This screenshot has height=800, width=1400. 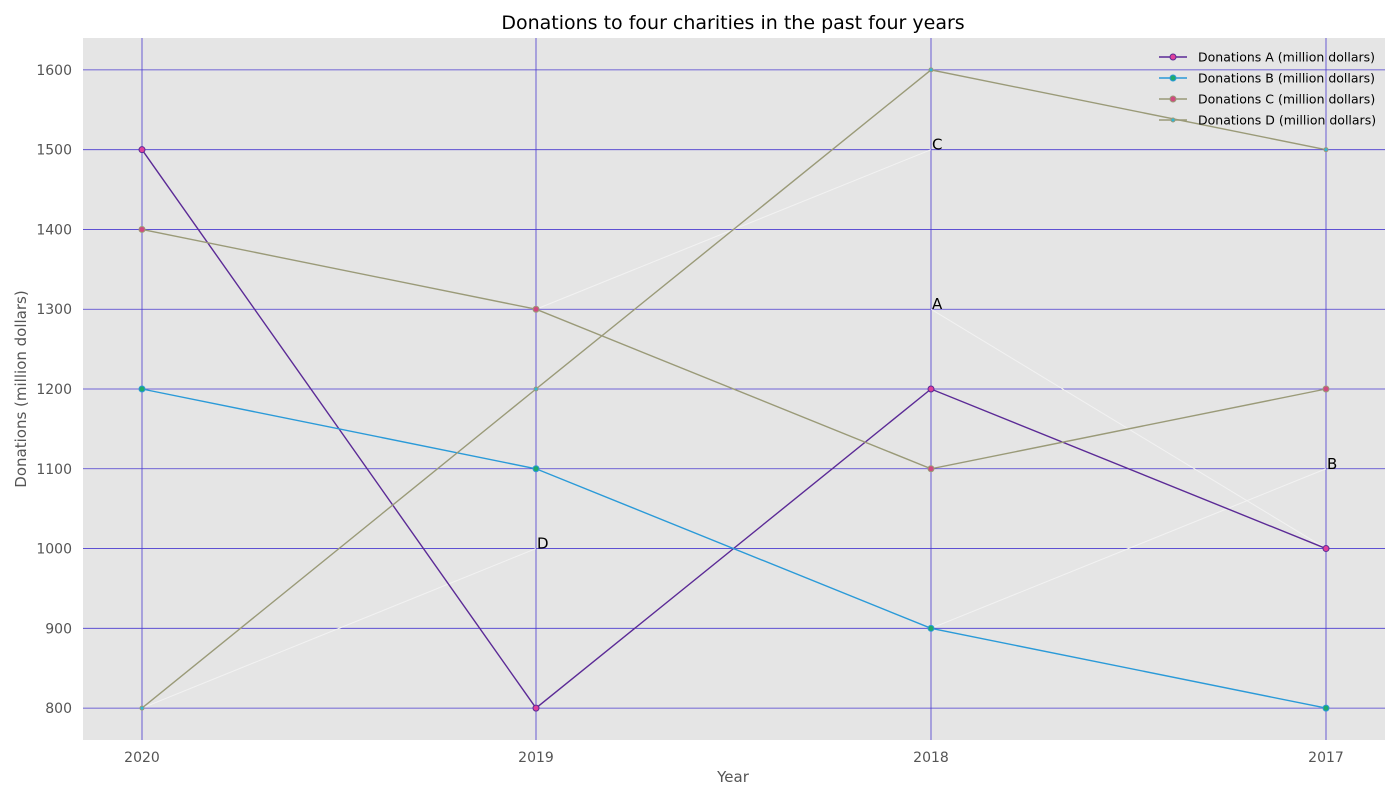 I want to click on y-tick-labels: 800 900 1000 1100 1200 1300 1400 1500 1600, so click(x=54, y=390).